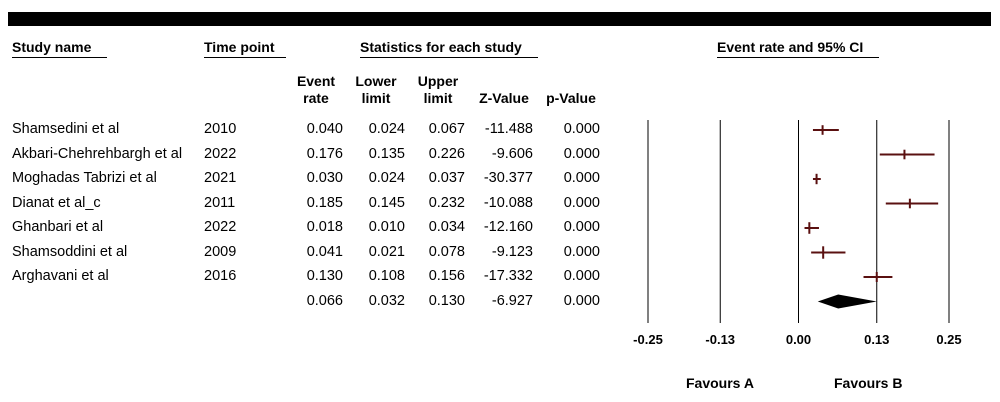 This screenshot has height=402, width=1000. Describe the element at coordinates (847, 301) in the screenshot. I see `summary-diamond` at that location.